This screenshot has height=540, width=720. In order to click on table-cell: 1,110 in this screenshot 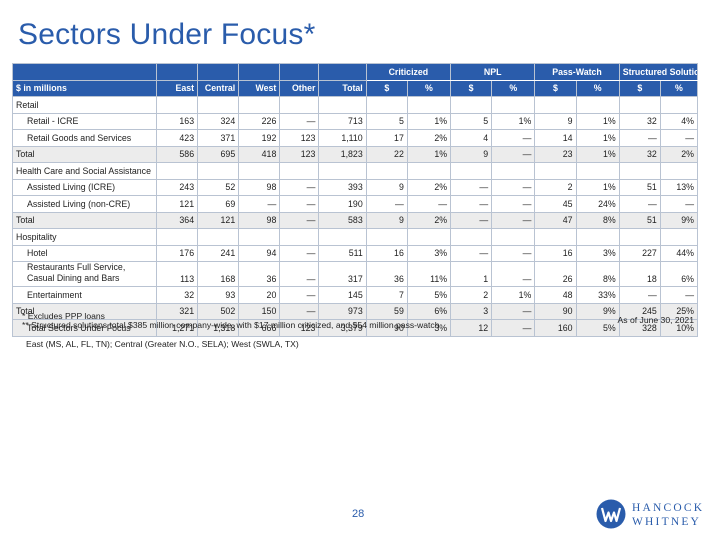, I will do `click(342, 138)`.